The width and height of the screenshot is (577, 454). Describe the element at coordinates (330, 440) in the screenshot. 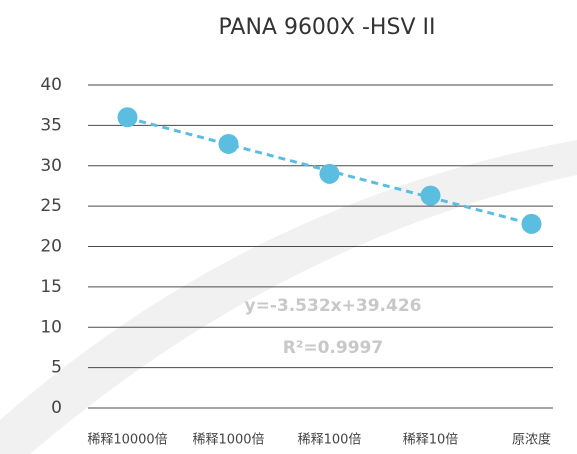

I see `x-tick-label: 稀释100倍` at that location.